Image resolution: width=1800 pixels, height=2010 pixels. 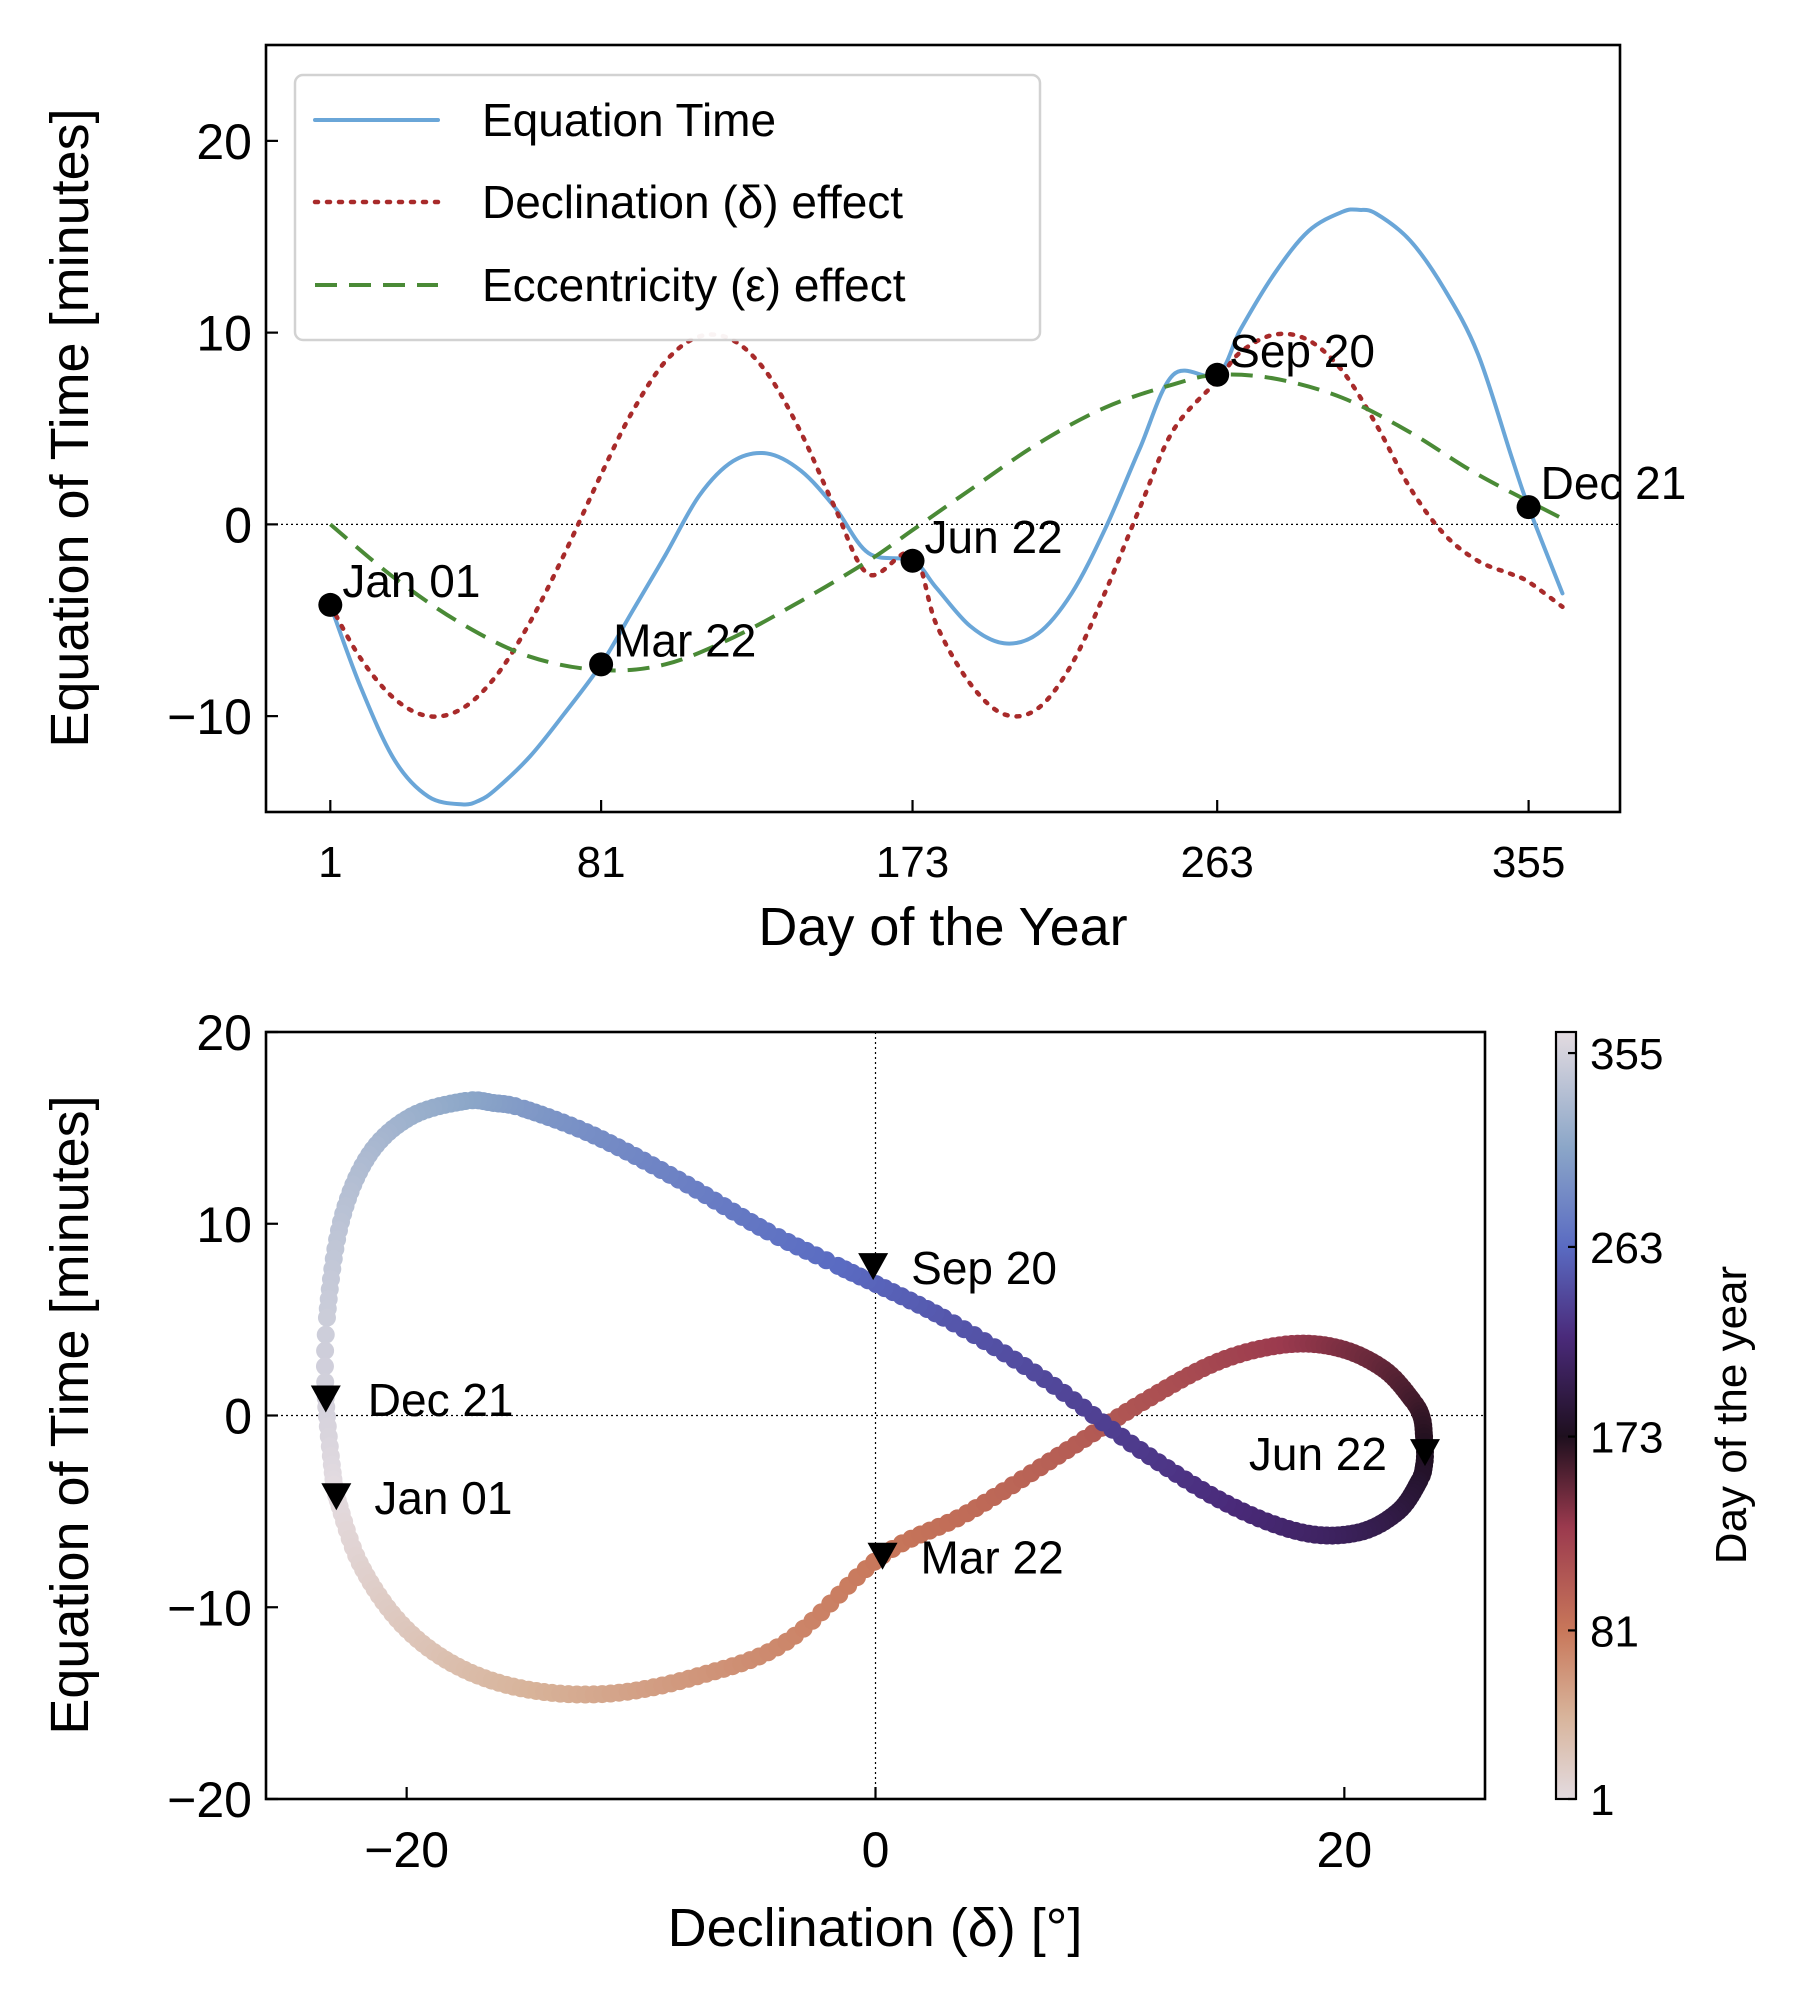 I want to click on bottom-x-tick-label: −20, so click(x=406, y=1850).